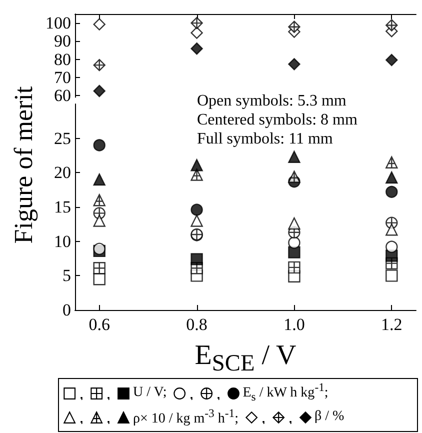 This screenshot has width=422, height=433. Describe the element at coordinates (58, 23) in the screenshot. I see `y-tick-label: 100` at that location.